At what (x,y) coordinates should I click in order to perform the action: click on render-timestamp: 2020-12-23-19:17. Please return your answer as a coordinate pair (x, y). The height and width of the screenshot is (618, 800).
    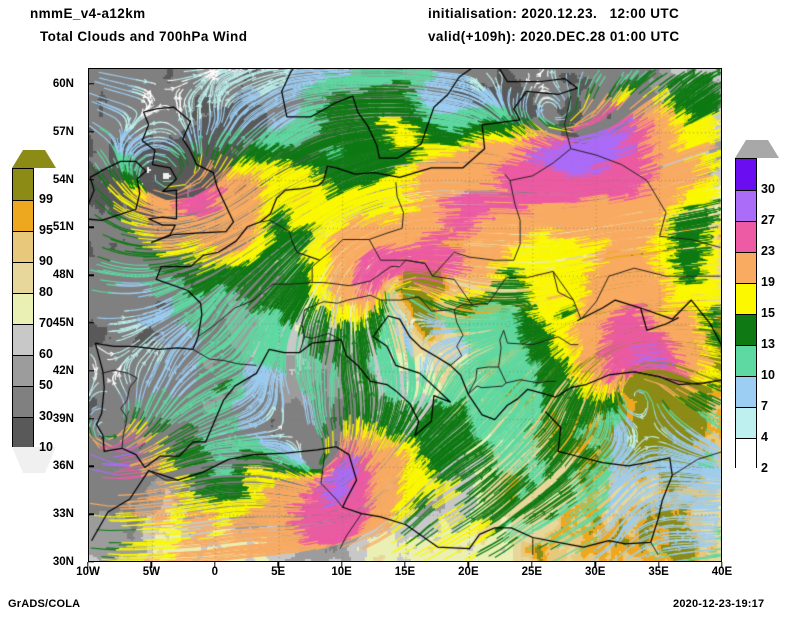
    Looking at the image, I should click on (719, 604).